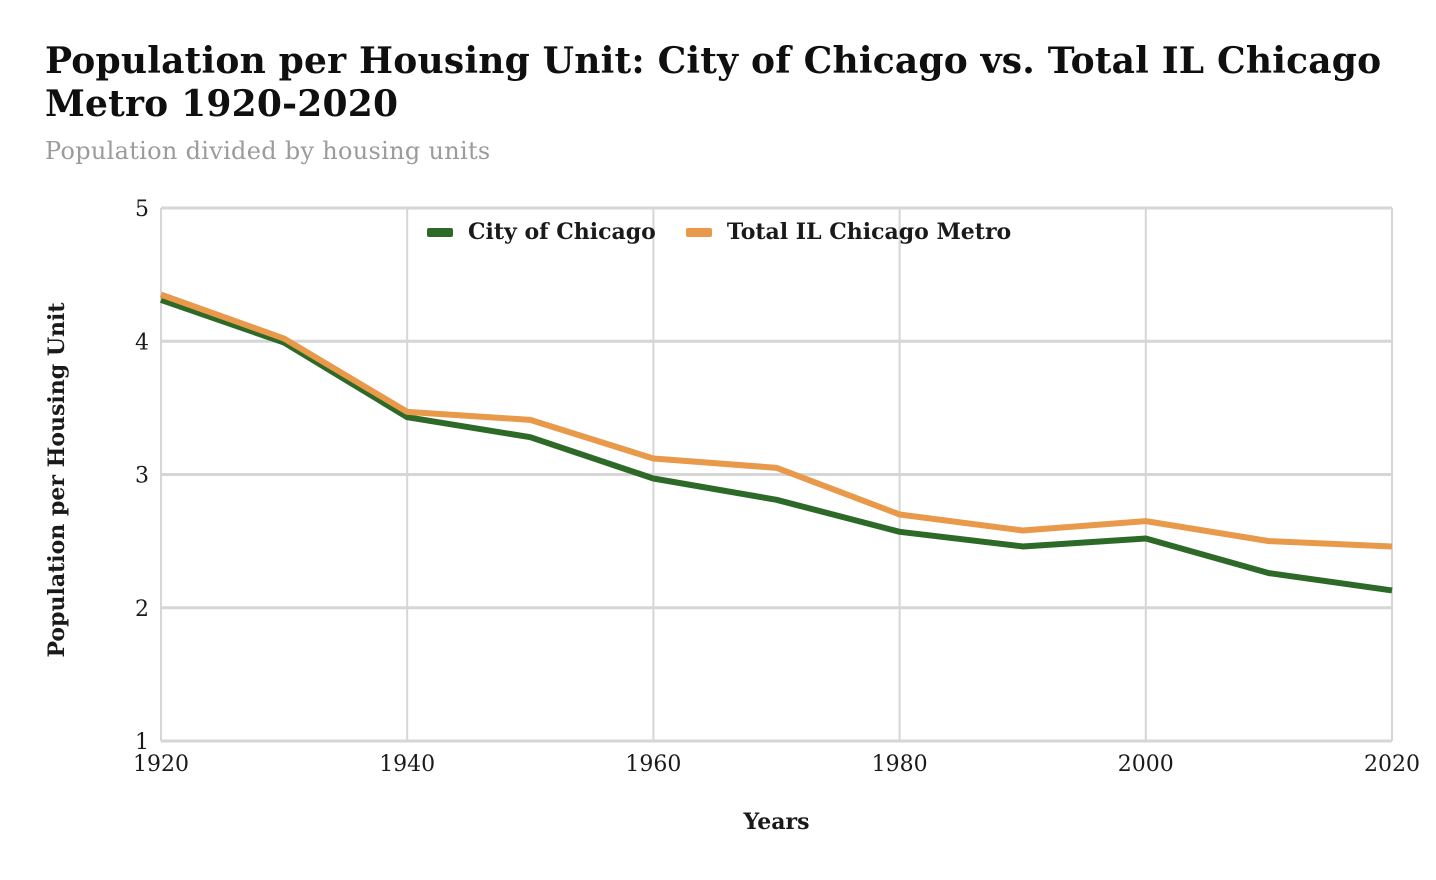 The height and width of the screenshot is (880, 1436). Describe the element at coordinates (440, 232) in the screenshot. I see `legend-swatch-city-of-chicago` at that location.